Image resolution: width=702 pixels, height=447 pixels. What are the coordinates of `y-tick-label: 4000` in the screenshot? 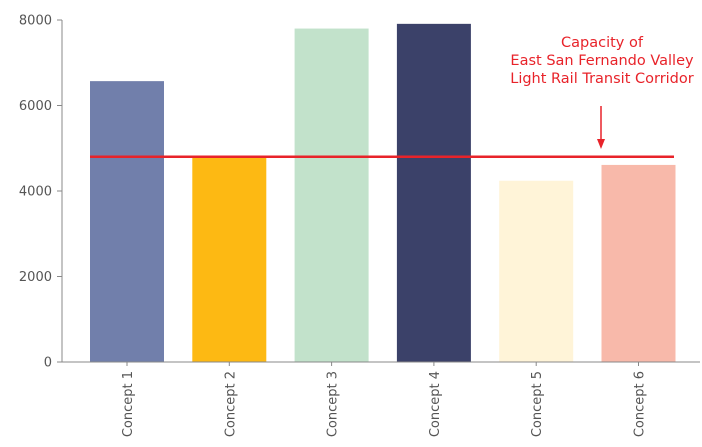 It's located at (35, 192).